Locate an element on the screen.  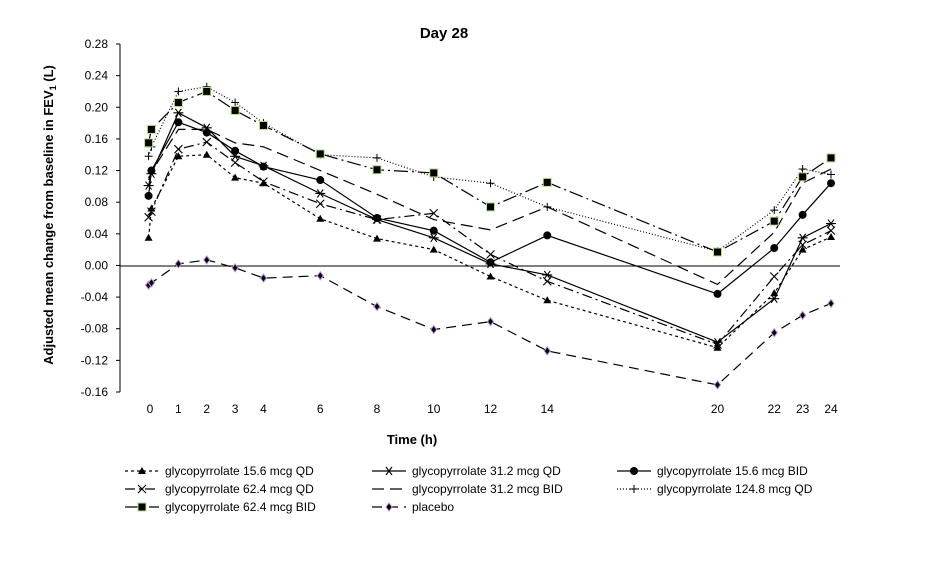
legend-item: placebo is located at coordinates (413, 507).